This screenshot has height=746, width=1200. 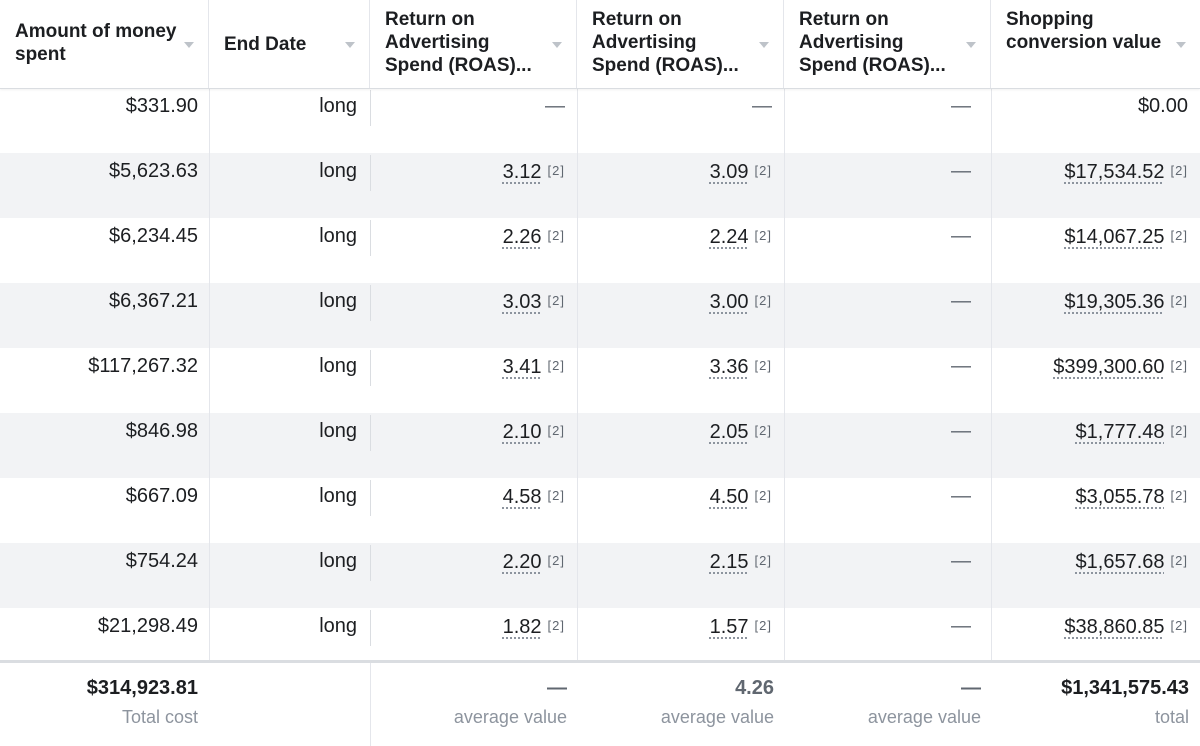 I want to click on total-value: —, so click(x=971, y=688).